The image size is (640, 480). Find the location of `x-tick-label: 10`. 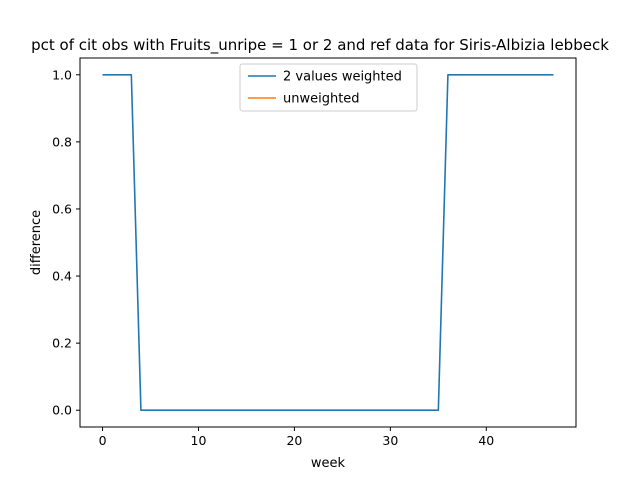

x-tick-label: 10 is located at coordinates (199, 440).